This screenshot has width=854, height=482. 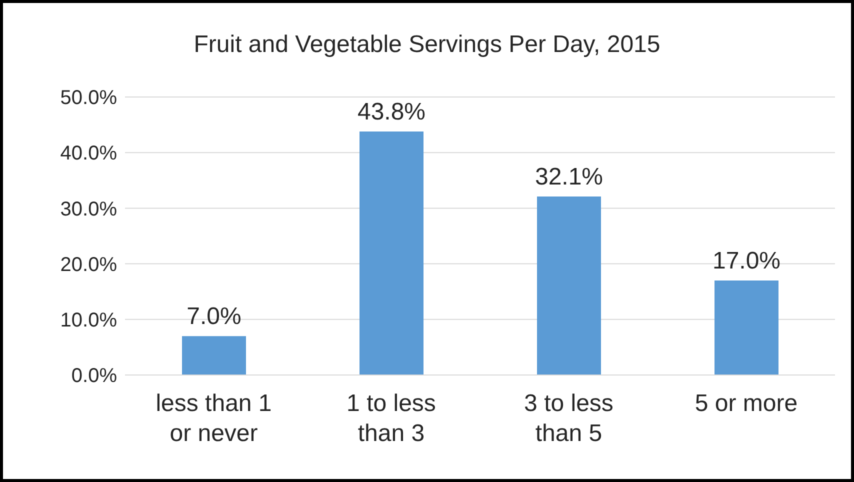 I want to click on y-tick-label: 0.0%, so click(x=94, y=376).